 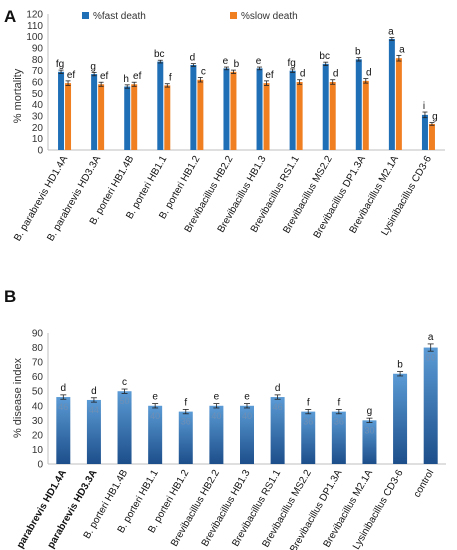 What do you see at coordinates (63, 407) in the screenshot?
I see `bar-value-label: 46` at bounding box center [63, 407].